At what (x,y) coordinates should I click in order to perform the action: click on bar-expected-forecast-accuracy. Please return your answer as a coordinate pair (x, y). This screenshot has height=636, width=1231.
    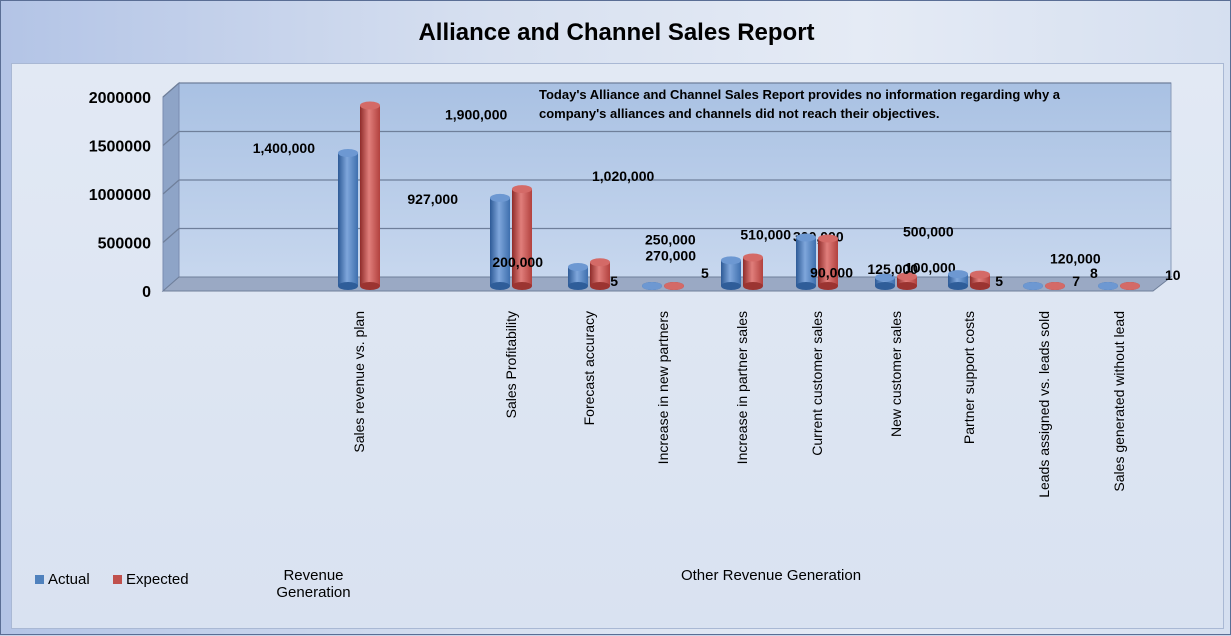
    Looking at the image, I should click on (600, 274).